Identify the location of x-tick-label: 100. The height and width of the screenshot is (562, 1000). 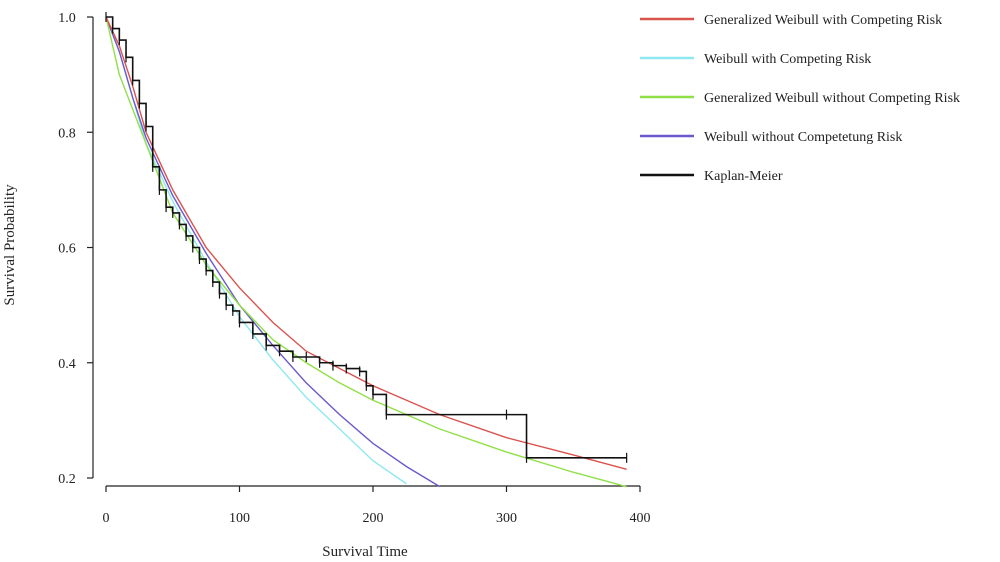
(239, 518).